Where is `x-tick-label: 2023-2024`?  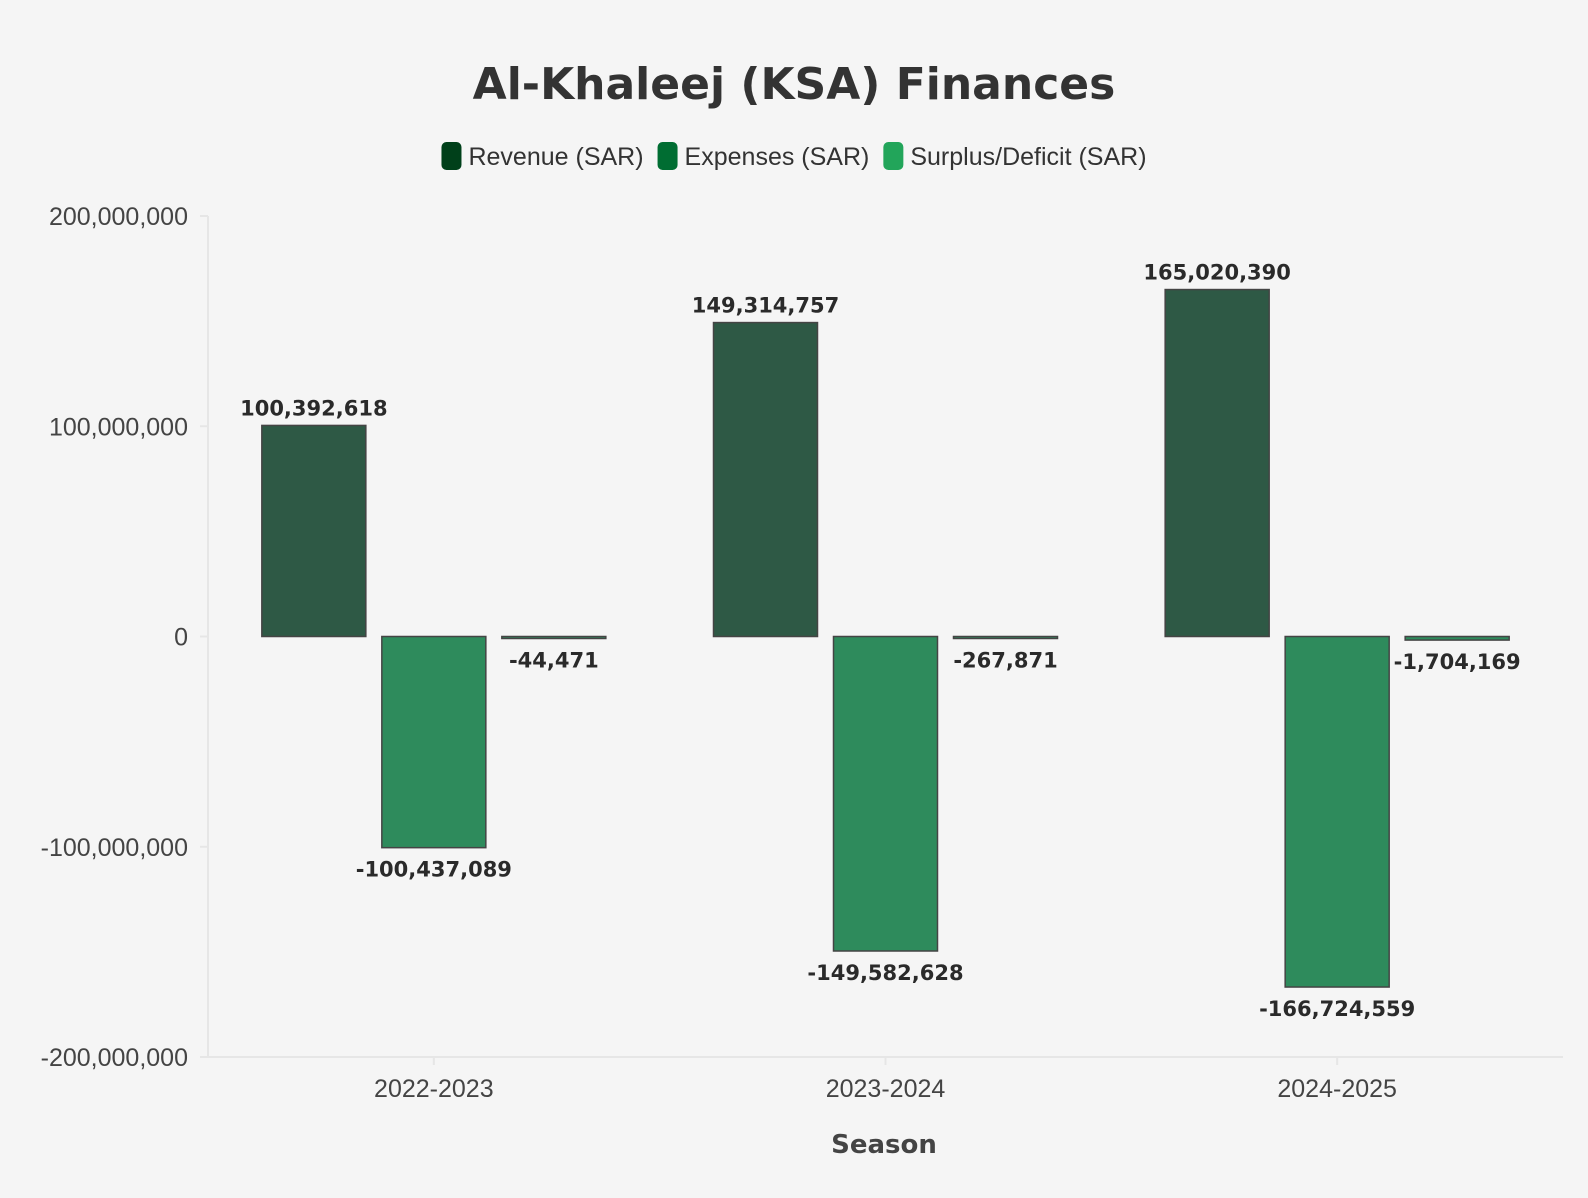
x-tick-label: 2023-2024 is located at coordinates (886, 1089).